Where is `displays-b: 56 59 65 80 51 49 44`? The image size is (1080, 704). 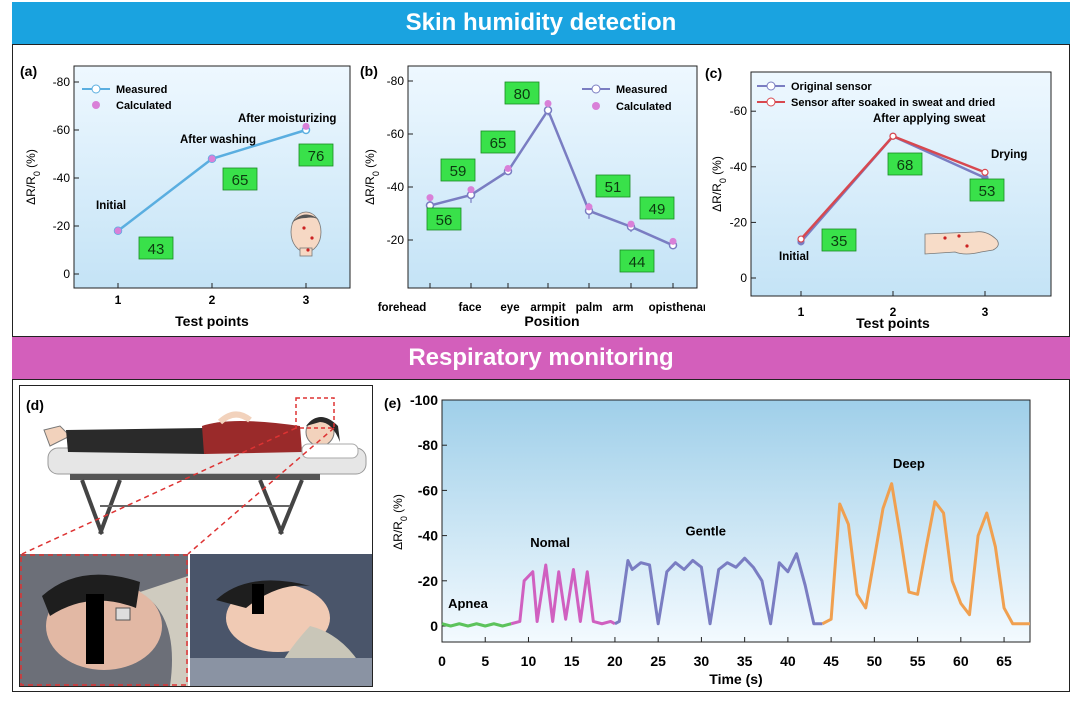 displays-b: 56 59 65 80 51 49 44 is located at coordinates (550, 177).